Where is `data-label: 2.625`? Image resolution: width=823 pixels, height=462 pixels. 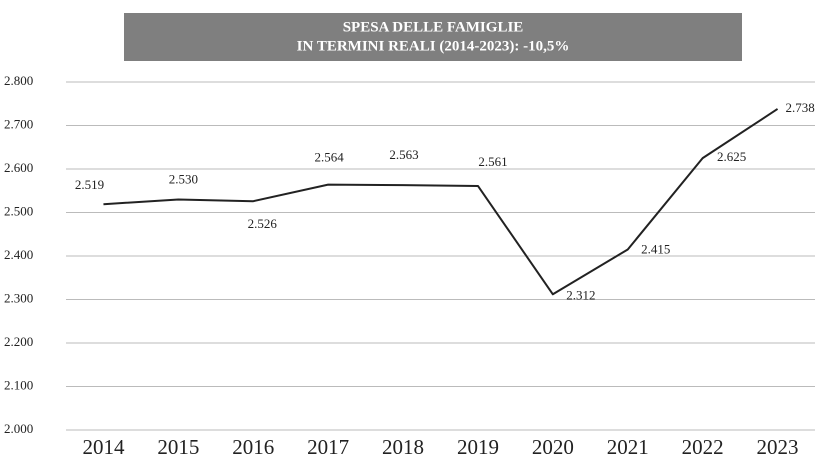 data-label: 2.625 is located at coordinates (731, 156).